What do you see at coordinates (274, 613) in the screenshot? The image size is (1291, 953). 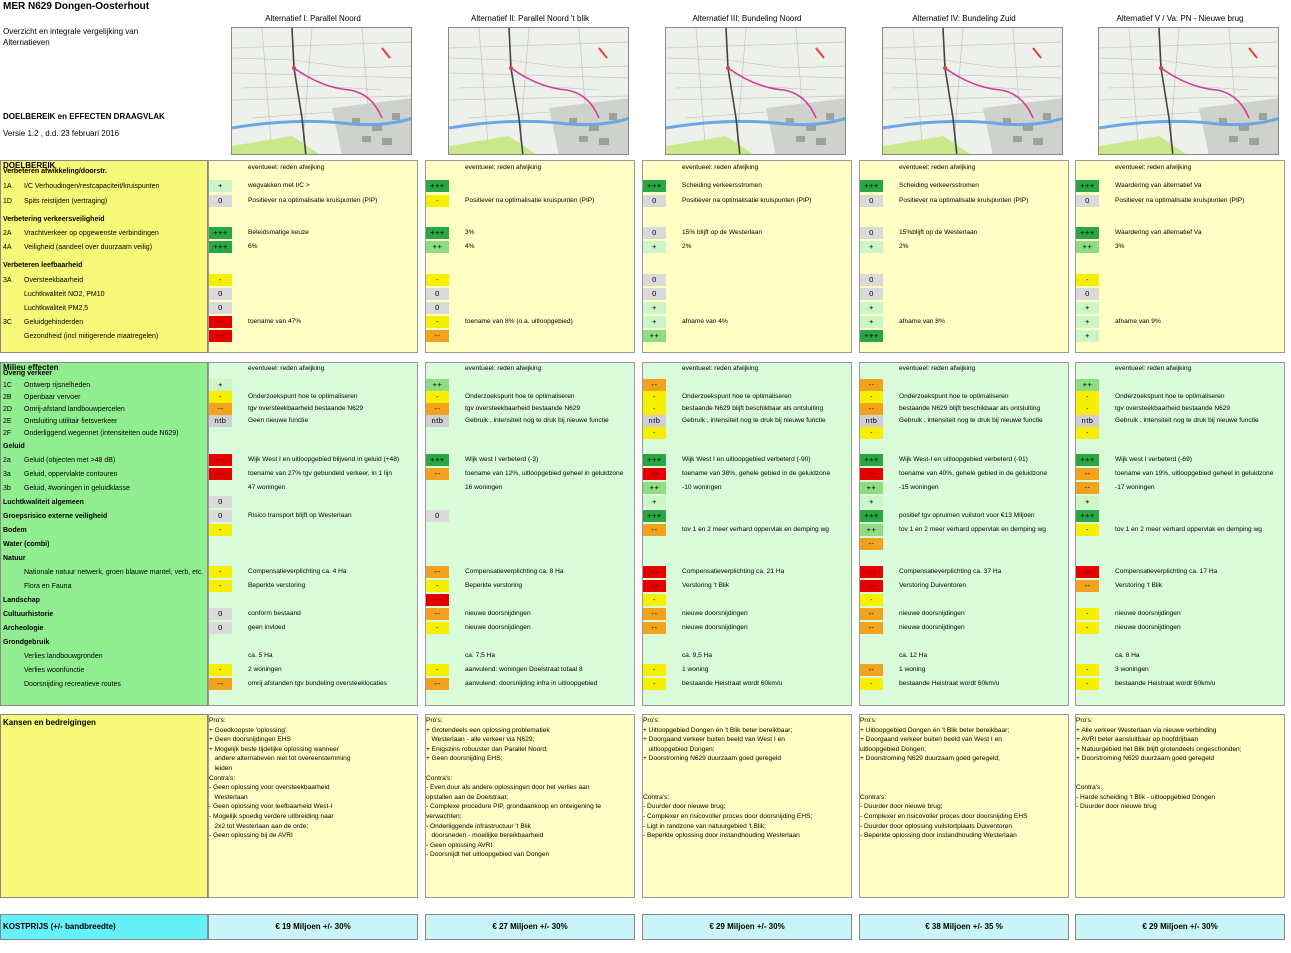 I see `effect-note: conform bestaand` at bounding box center [274, 613].